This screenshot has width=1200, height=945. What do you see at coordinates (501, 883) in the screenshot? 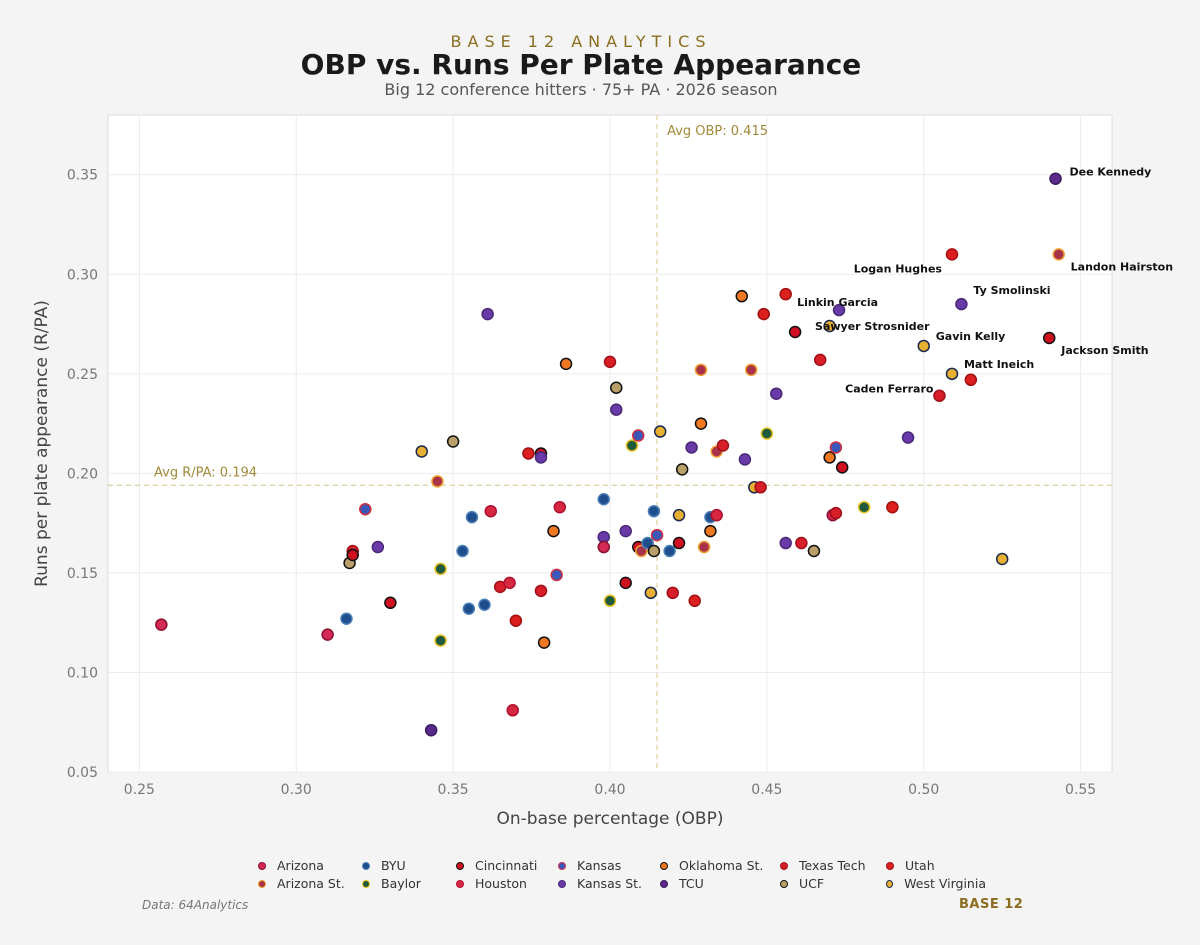
I see `legend-label: Houston` at bounding box center [501, 883].